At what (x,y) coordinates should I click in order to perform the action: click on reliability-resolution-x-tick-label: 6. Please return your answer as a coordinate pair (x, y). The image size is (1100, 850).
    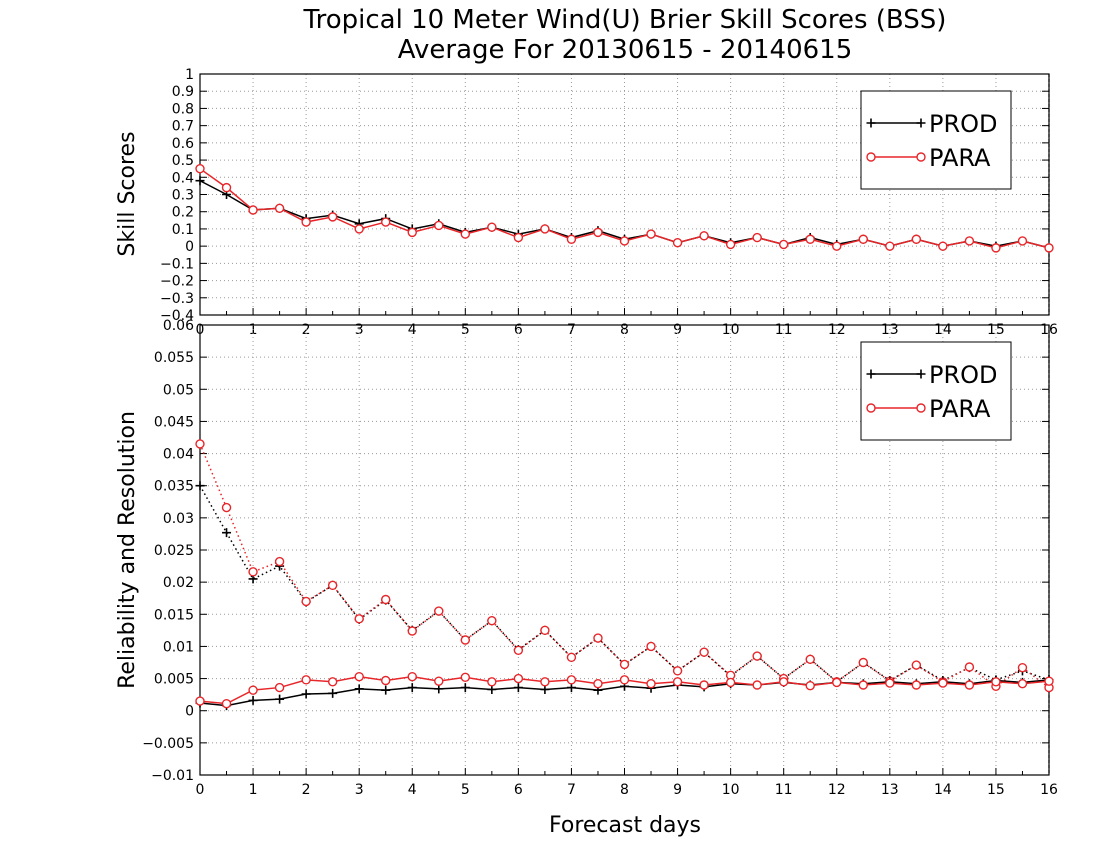
    Looking at the image, I should click on (518, 790).